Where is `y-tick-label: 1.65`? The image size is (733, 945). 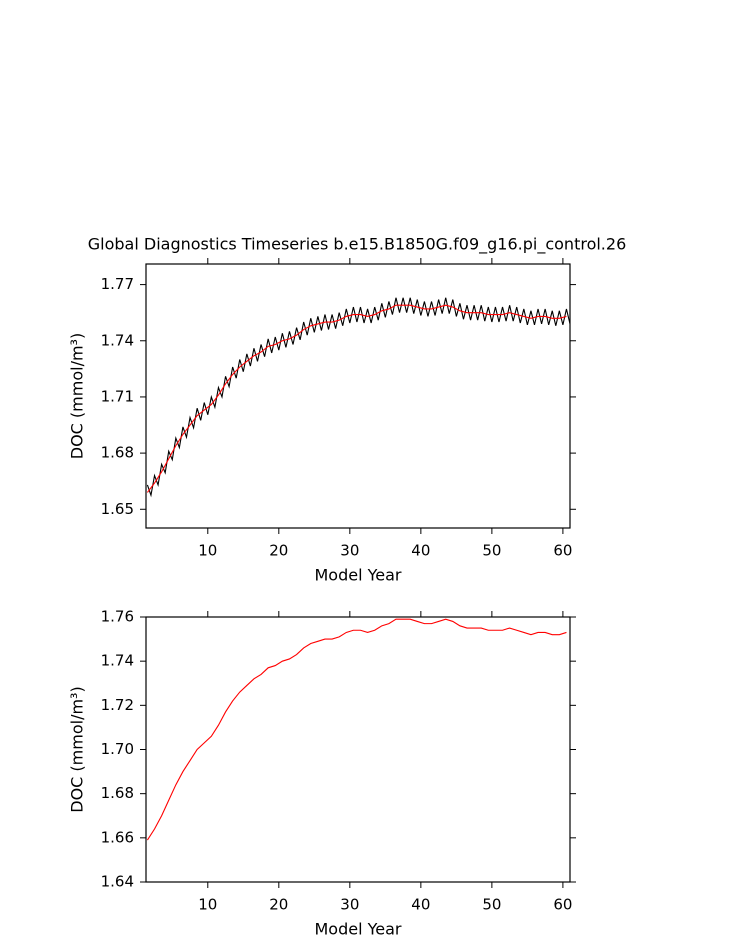 y-tick-label: 1.65 is located at coordinates (117, 509).